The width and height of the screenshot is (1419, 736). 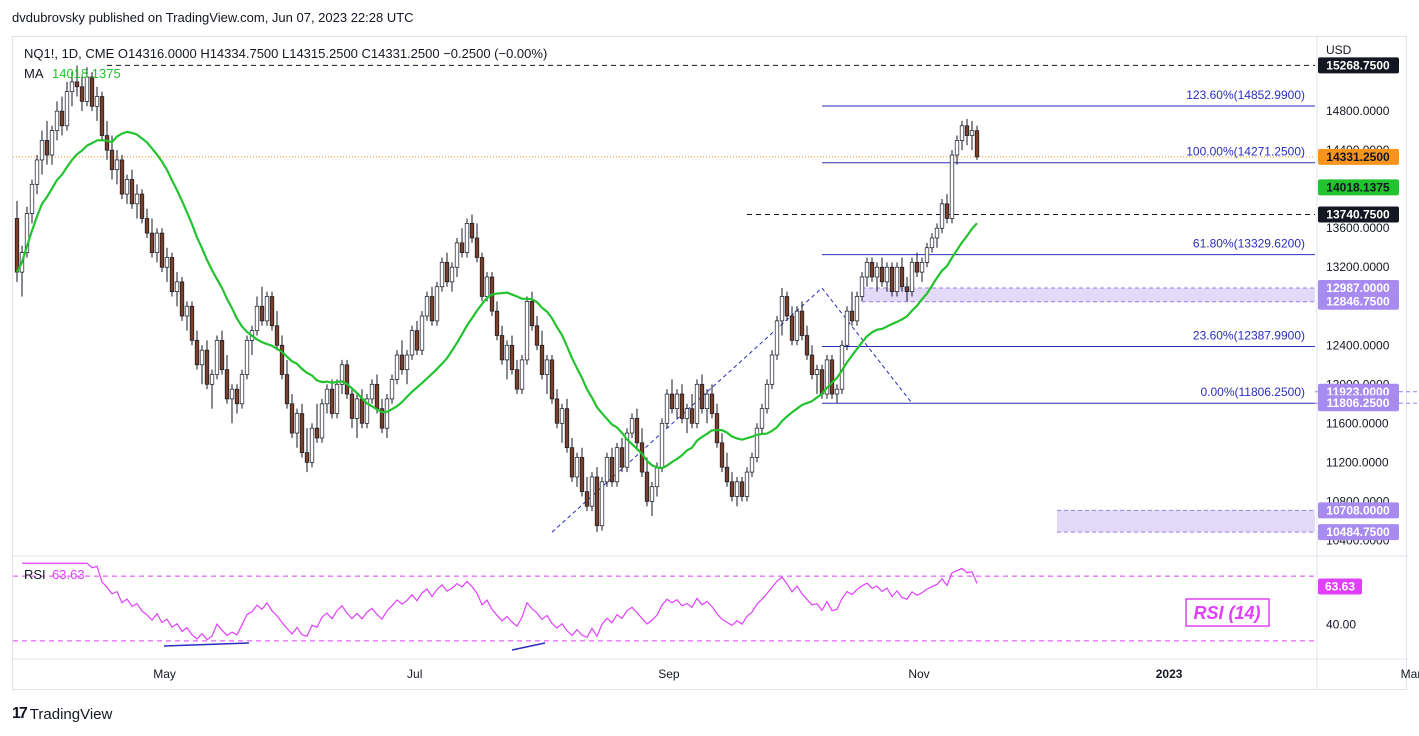 What do you see at coordinates (1186, 521) in the screenshot?
I see `support-zone` at bounding box center [1186, 521].